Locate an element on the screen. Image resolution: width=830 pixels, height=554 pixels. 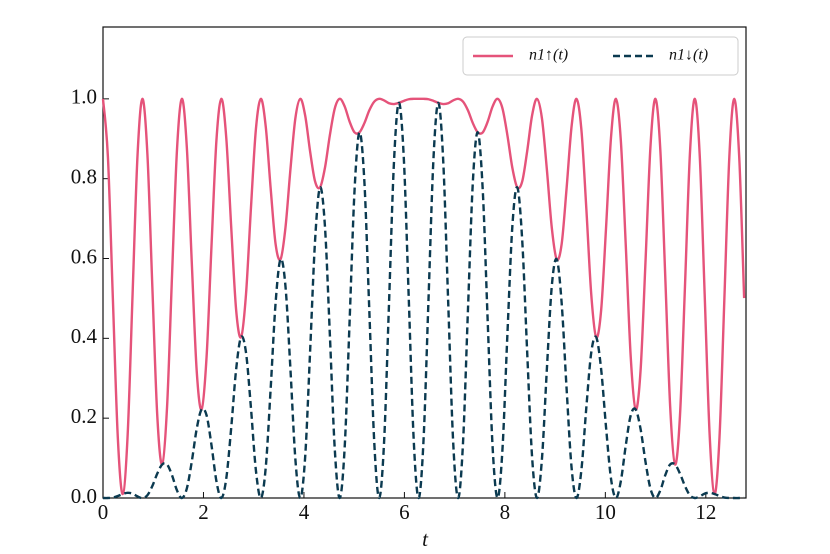
x-tick-label: 8 is located at coordinates (505, 512).